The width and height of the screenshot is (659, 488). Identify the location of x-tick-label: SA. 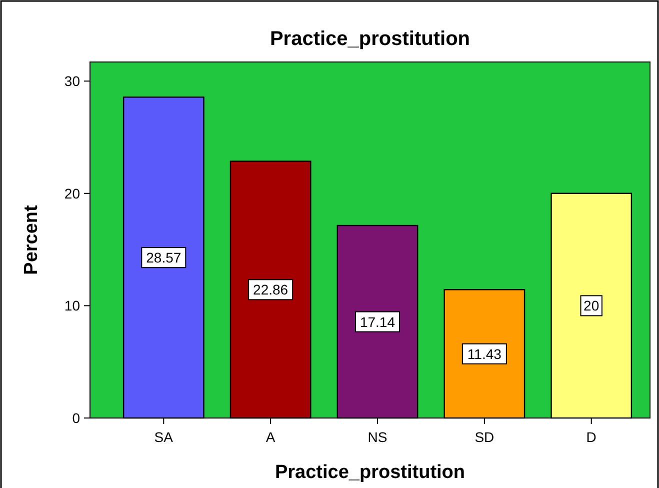
(164, 437).